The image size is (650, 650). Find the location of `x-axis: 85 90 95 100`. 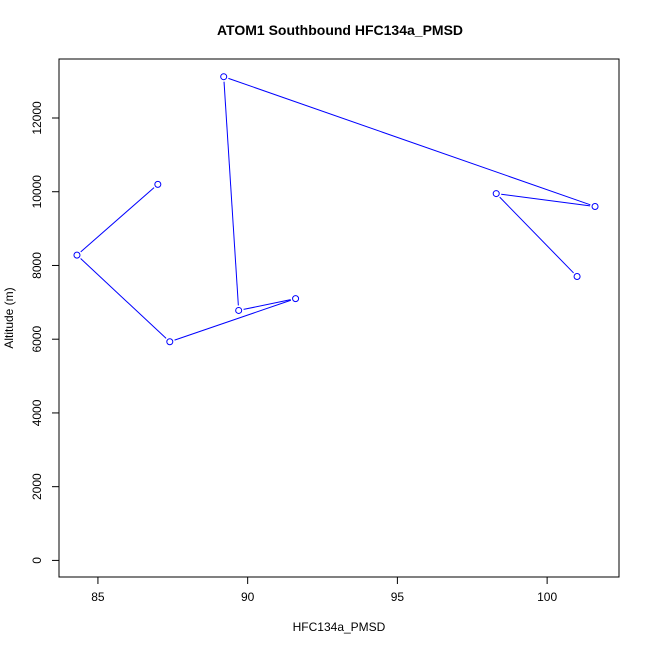

x-axis: 85 90 95 100 is located at coordinates (324, 590).